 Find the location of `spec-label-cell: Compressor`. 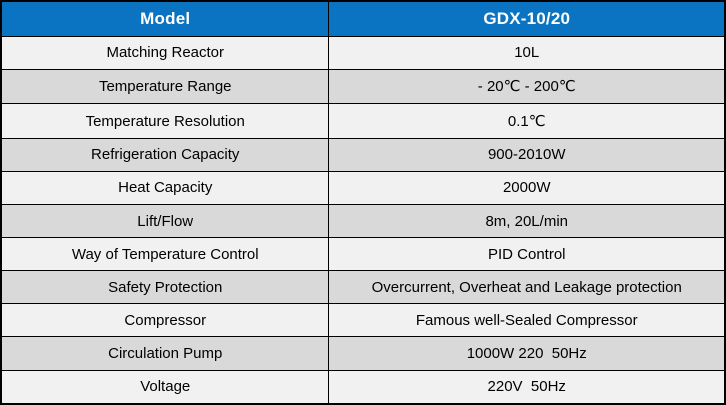

spec-label-cell: Compressor is located at coordinates (165, 320).